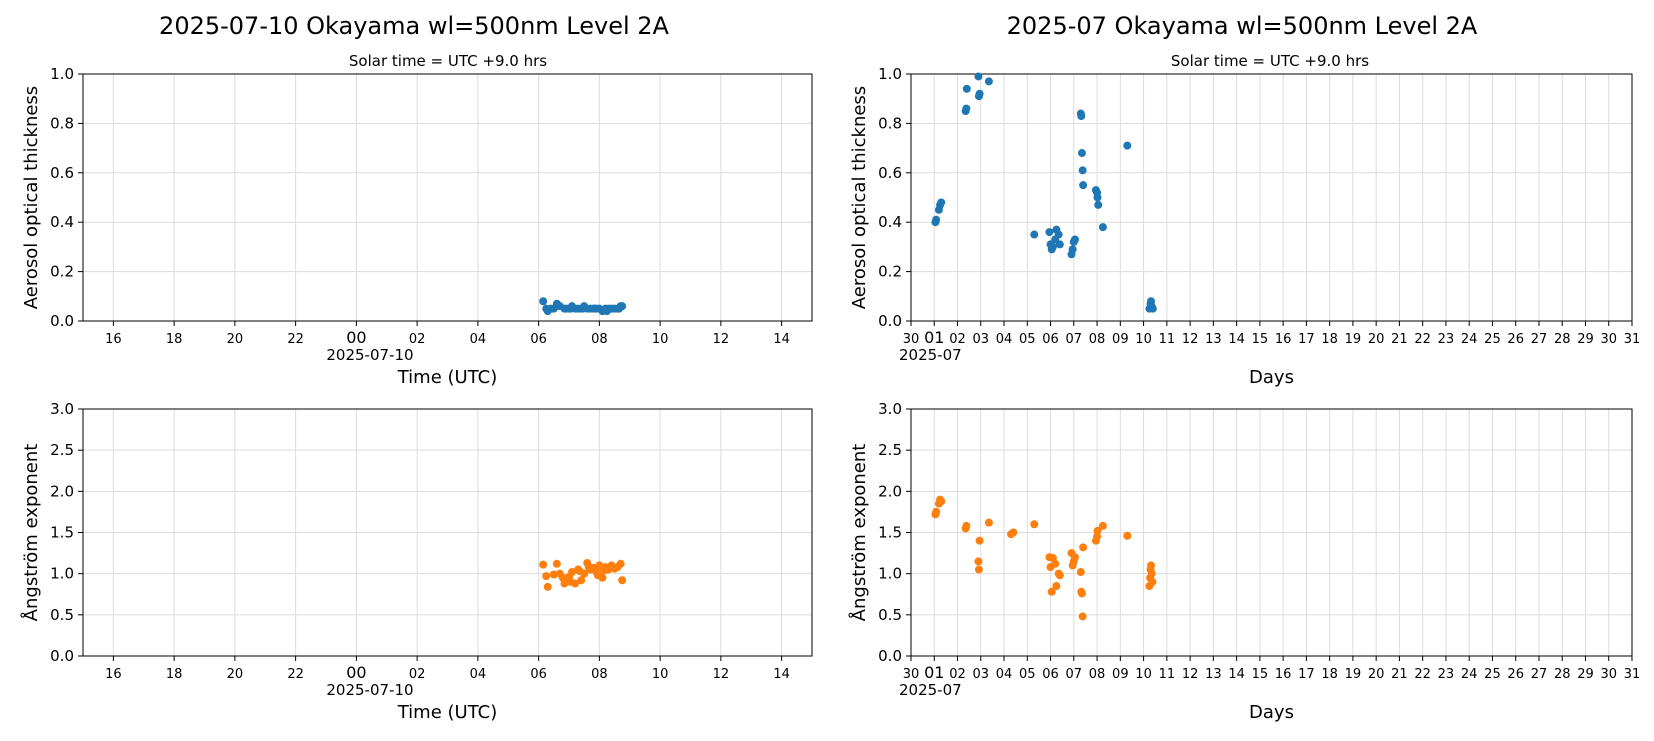  I want to click on x-tick-label: 08, so click(599, 674).